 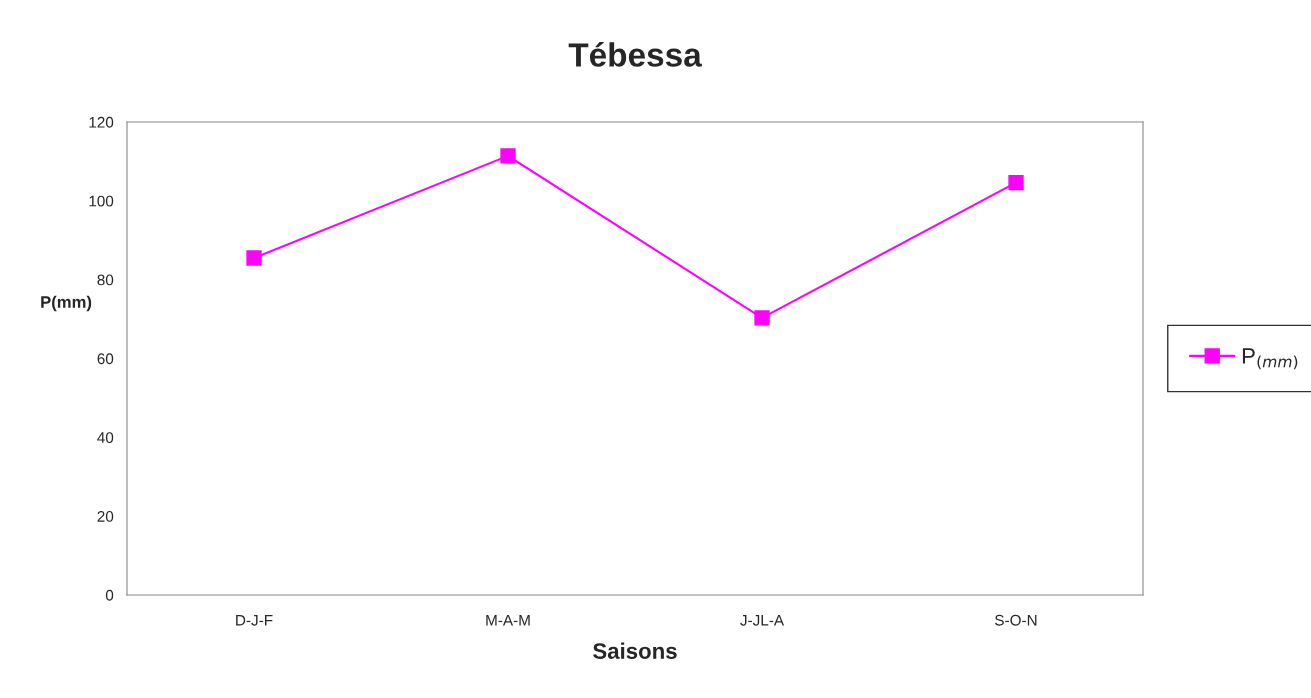 I want to click on y-tick-label: 100, so click(x=101, y=201).